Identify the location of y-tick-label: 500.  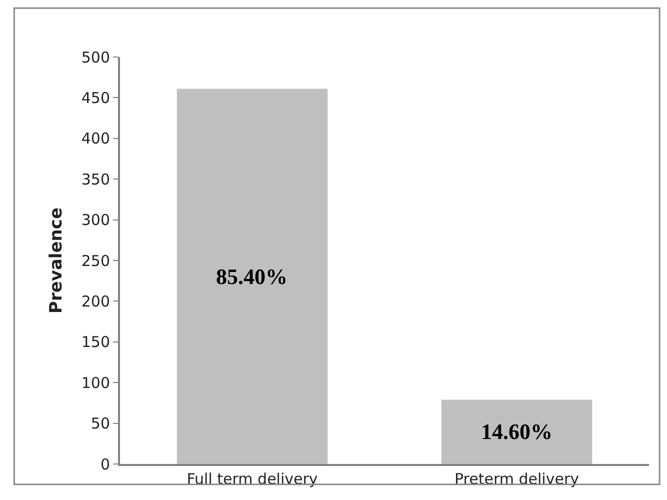
(95, 57).